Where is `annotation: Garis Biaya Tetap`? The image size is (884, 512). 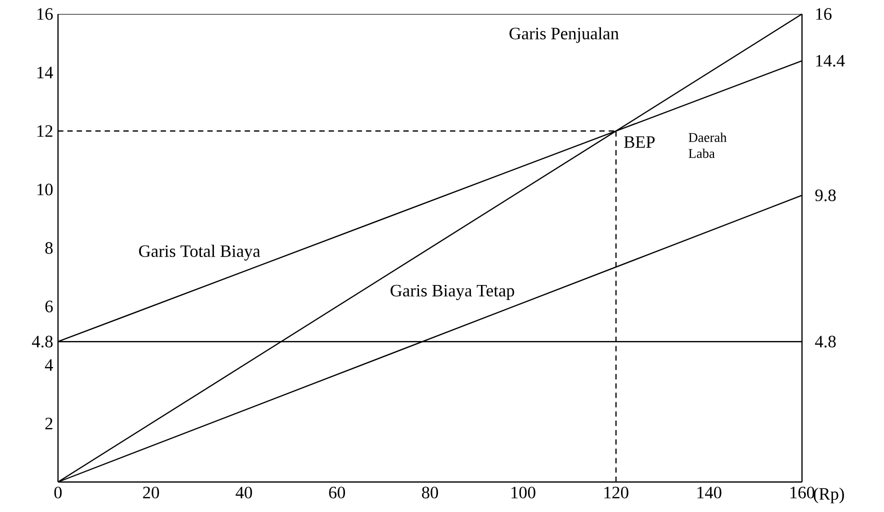 annotation: Garis Biaya Tetap is located at coordinates (452, 292).